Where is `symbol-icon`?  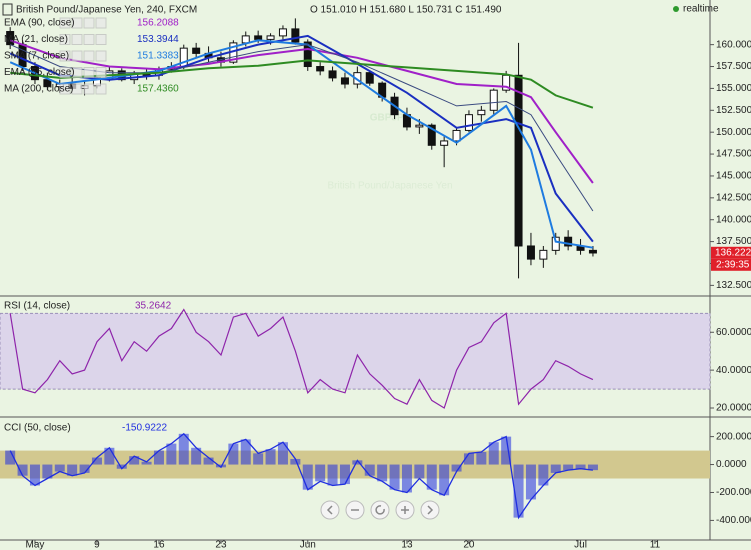 symbol-icon is located at coordinates (7, 9).